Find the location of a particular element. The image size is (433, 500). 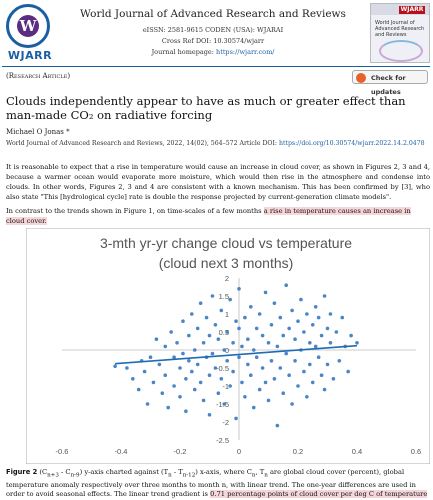

cover-decoration is located at coordinates (401, 51).